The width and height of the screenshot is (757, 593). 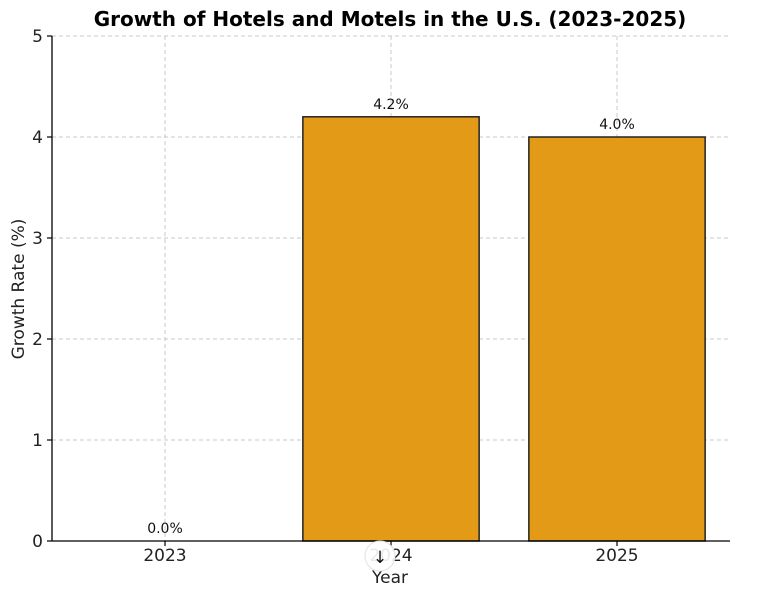 I want to click on y-tick-label: 0, so click(x=37, y=542).